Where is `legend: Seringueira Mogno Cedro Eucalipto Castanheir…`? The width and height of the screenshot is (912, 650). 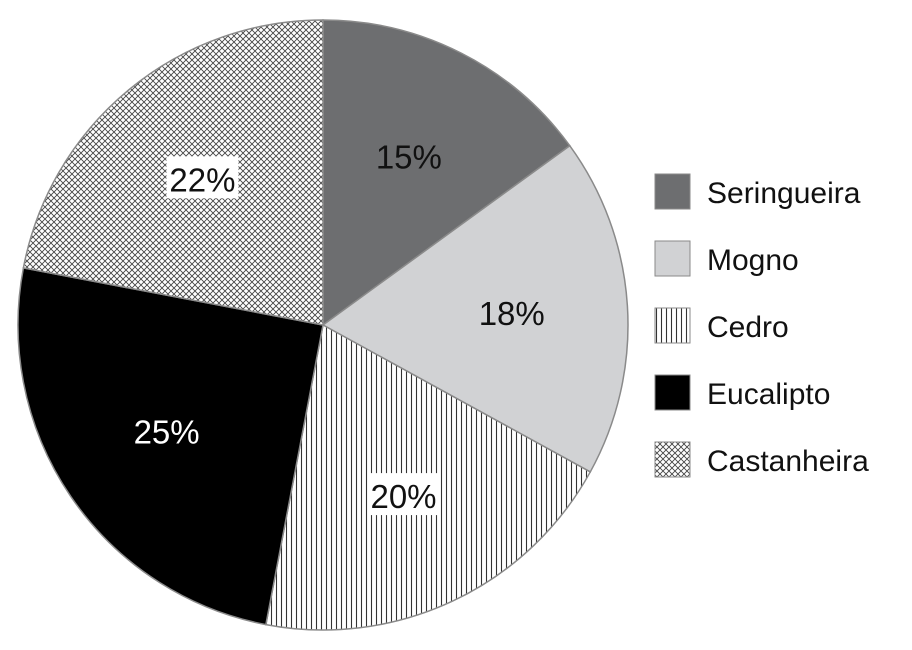 legend: Seringueira Mogno Cedro Eucalipto Castanheir… is located at coordinates (761, 325).